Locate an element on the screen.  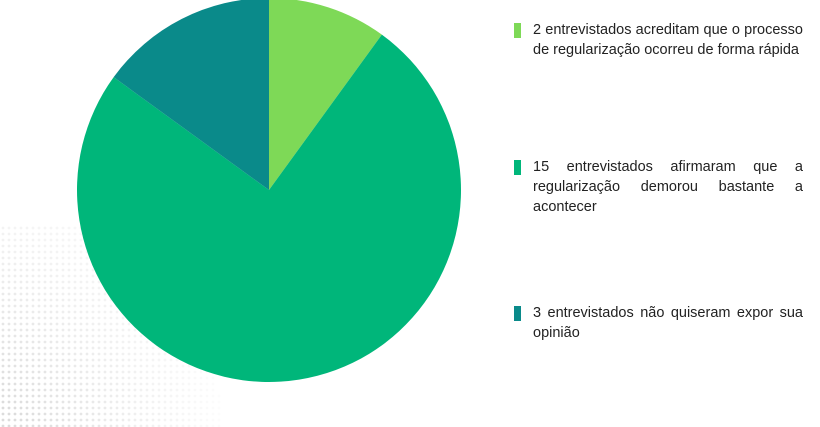
pie-slice-fast is located at coordinates (325, 95).